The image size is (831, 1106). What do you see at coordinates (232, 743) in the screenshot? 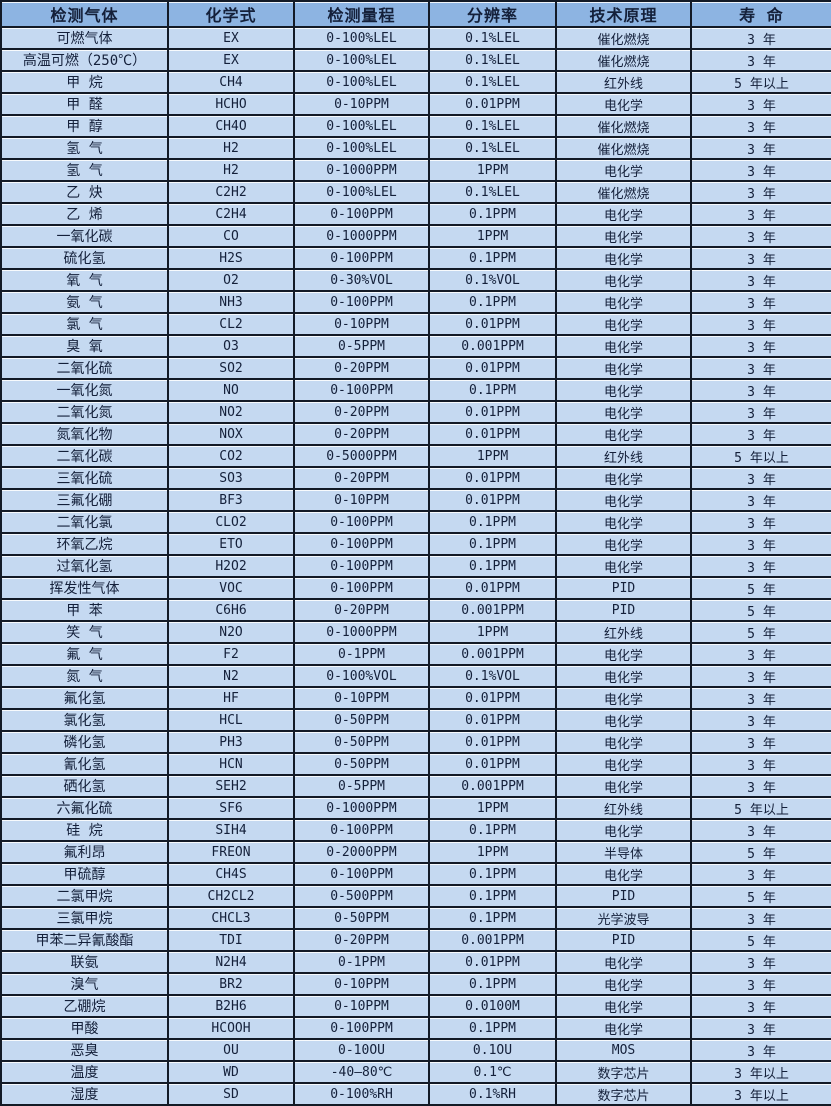
I see `formula-cell: PH3` at bounding box center [232, 743].